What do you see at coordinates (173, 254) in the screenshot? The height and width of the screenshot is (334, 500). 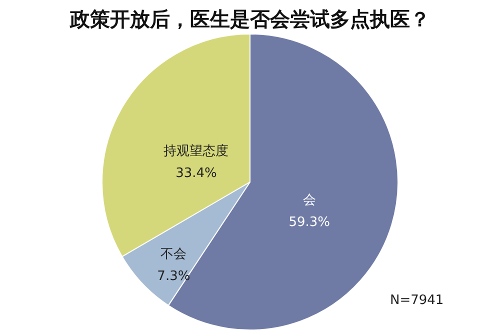 I see `slice-label: 不会` at bounding box center [173, 254].